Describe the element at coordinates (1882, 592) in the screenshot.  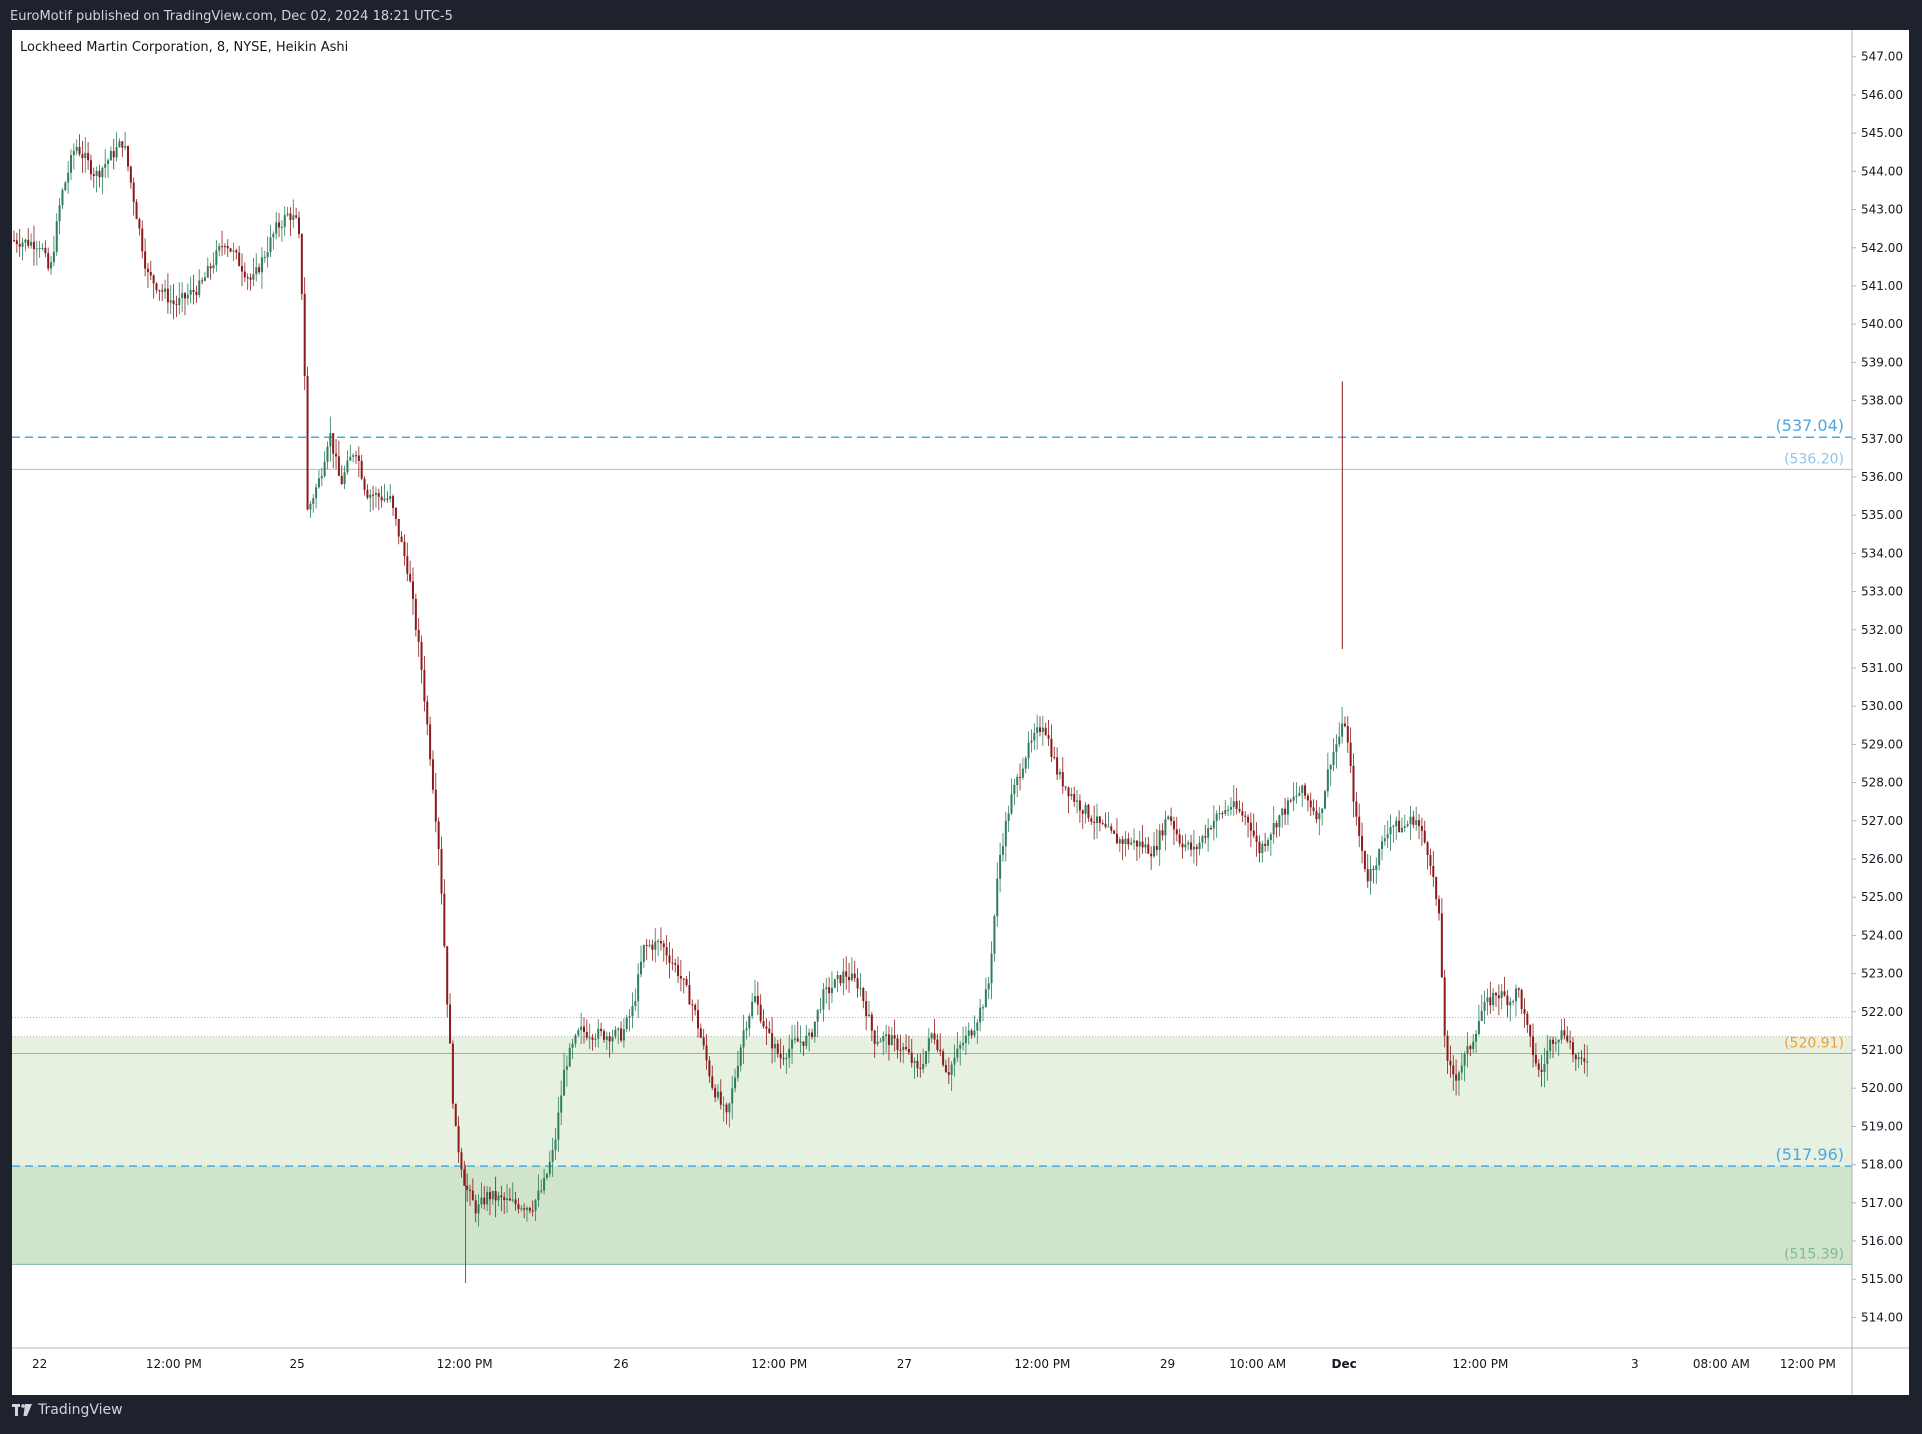
I see `y-tick-label: 533.00` at that location.